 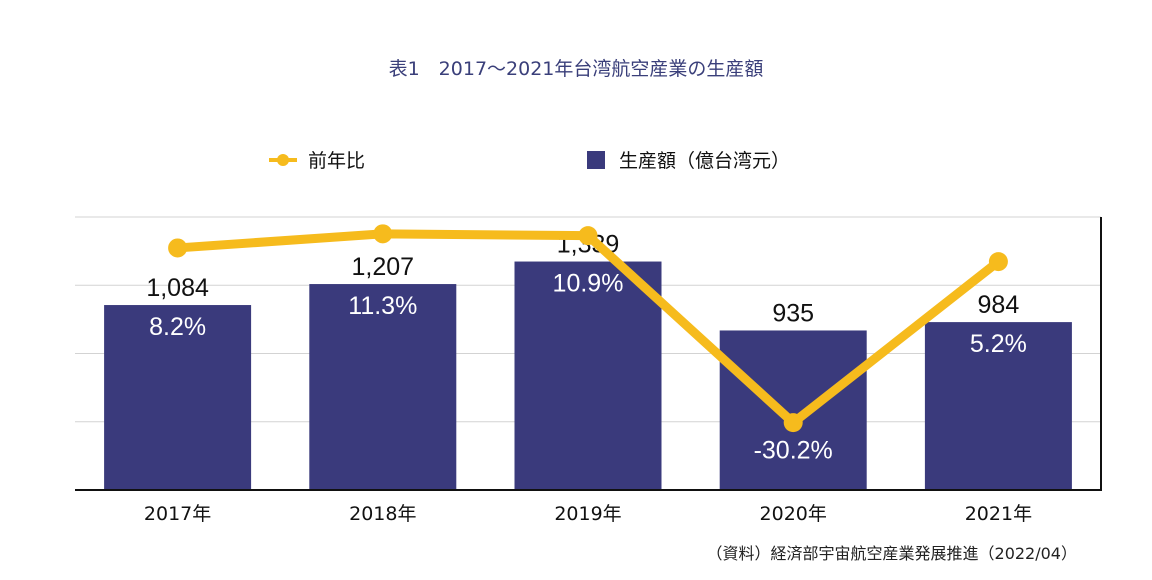 I want to click on bar-value-label: 1,084, so click(x=177, y=288).